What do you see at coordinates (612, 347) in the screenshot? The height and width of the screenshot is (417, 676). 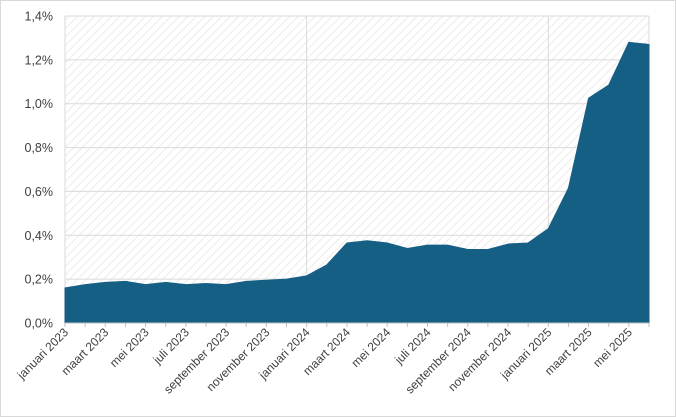 I see `x-tick-label: mei 2025` at bounding box center [612, 347].